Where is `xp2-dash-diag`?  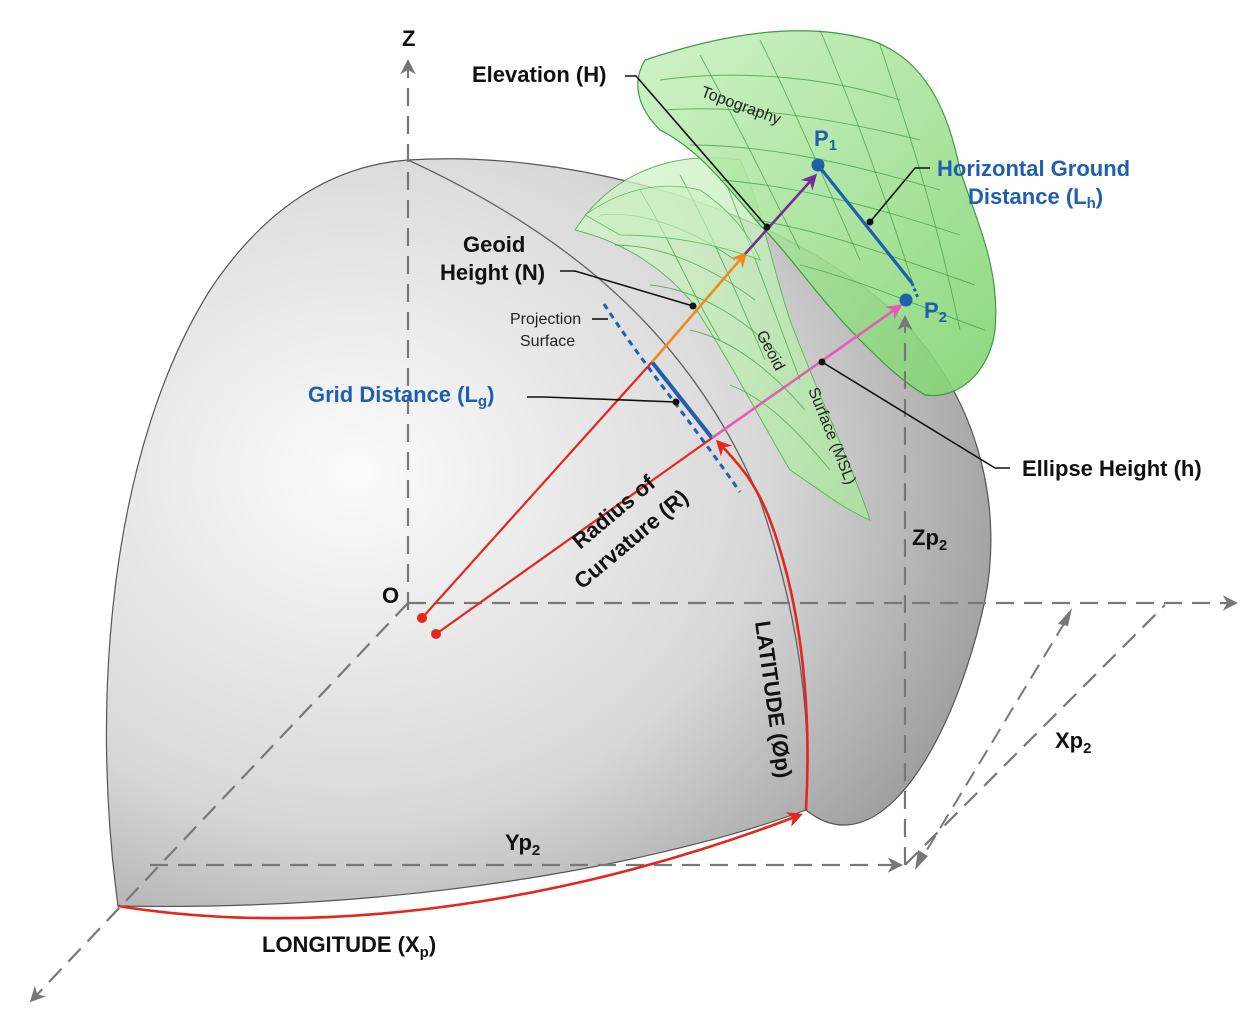
xp2-dash-diag is located at coordinates (1035, 735).